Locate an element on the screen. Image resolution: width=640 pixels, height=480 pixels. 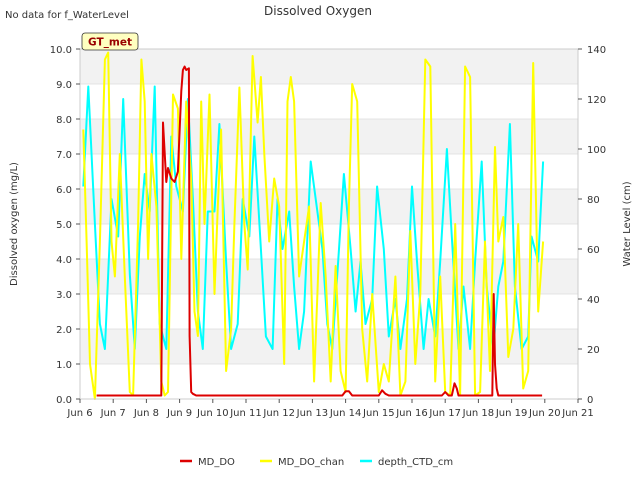
y2-tick-label: 20 is located at coordinates (593, 350).